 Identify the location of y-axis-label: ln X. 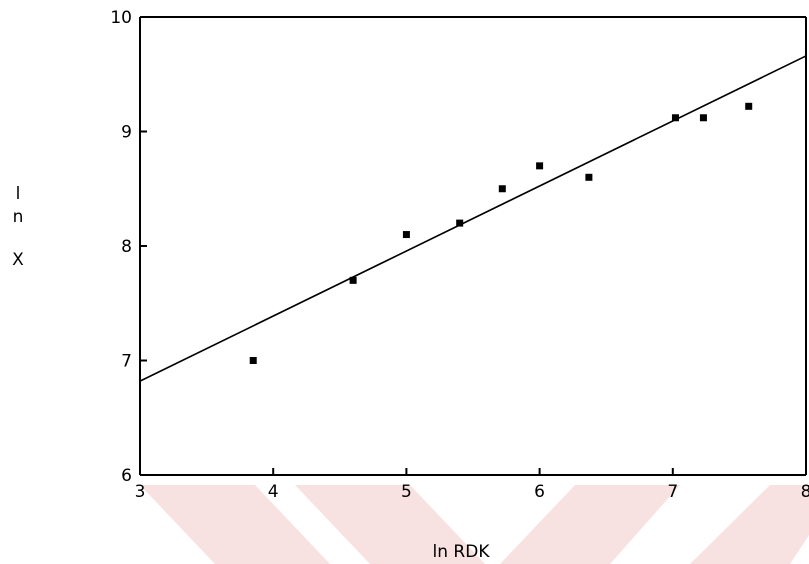
(18, 227).